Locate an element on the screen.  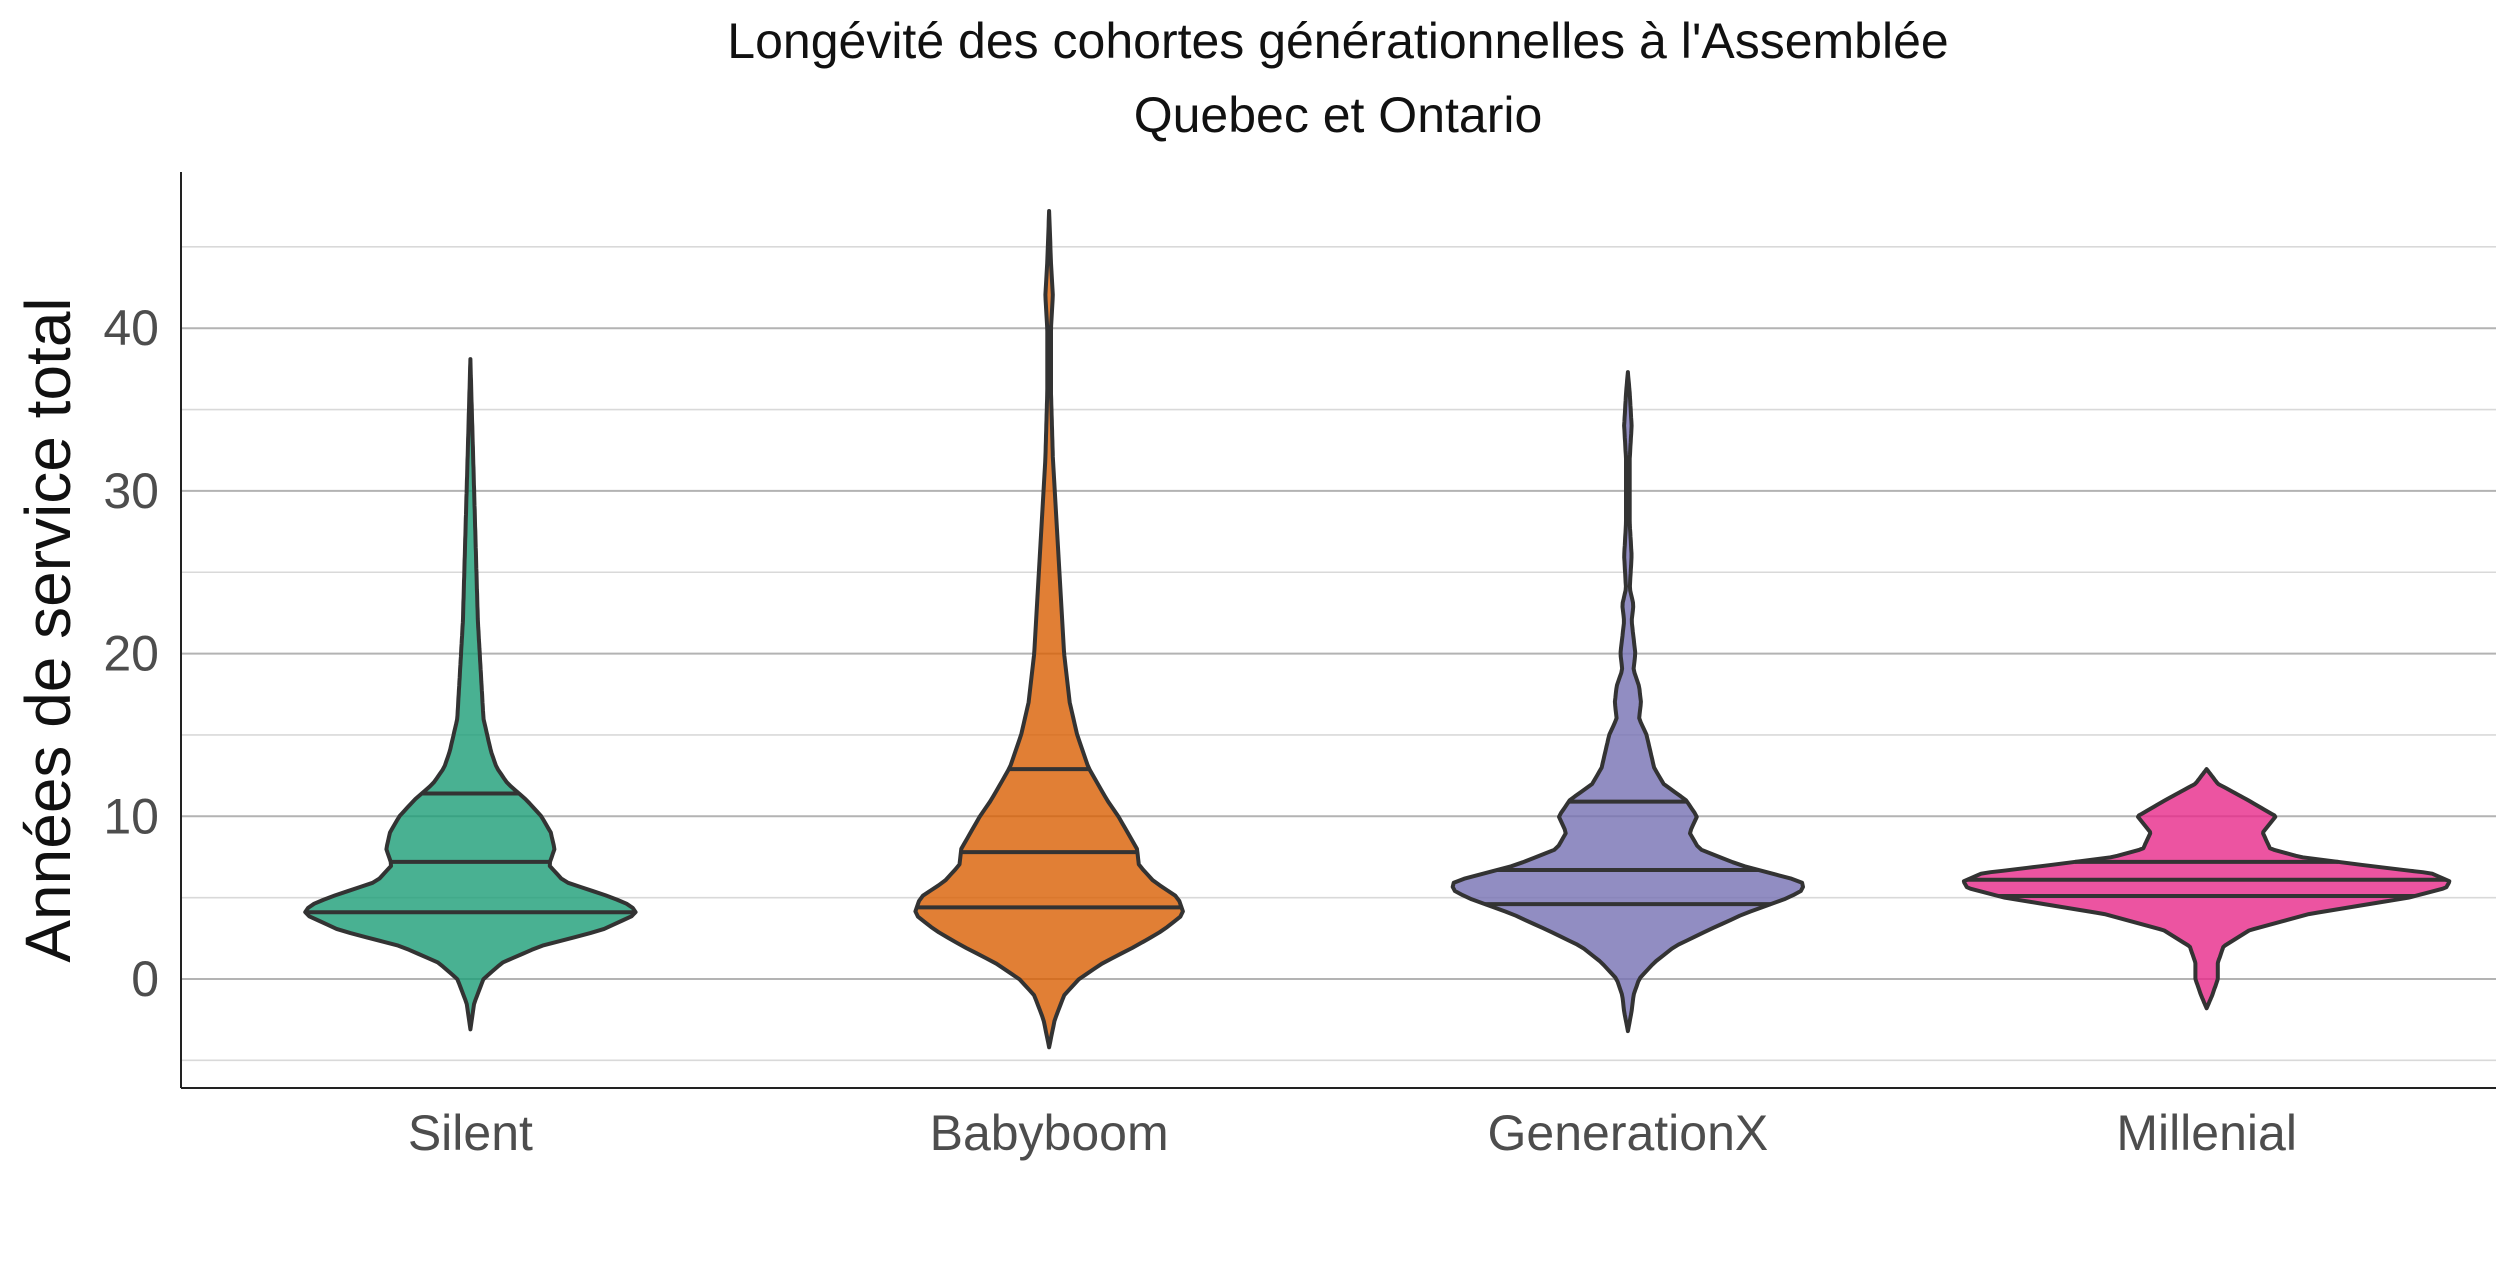
violin-silent is located at coordinates (470, 694).